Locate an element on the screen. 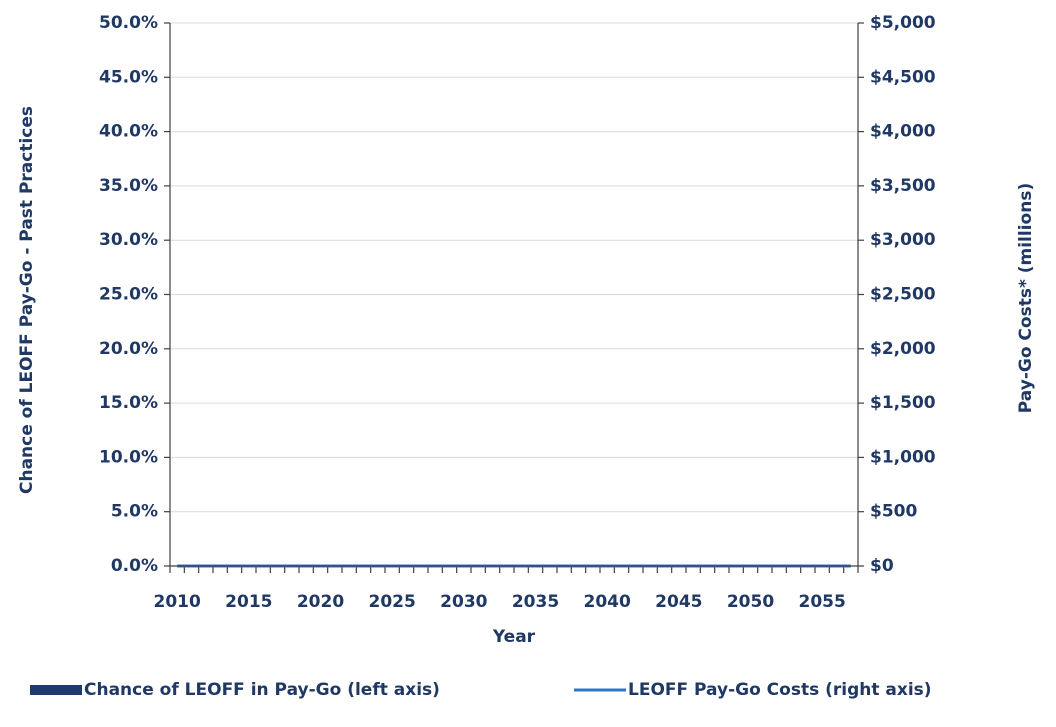 The width and height of the screenshot is (1056, 727). x-tick-label: 2035 is located at coordinates (535, 602).